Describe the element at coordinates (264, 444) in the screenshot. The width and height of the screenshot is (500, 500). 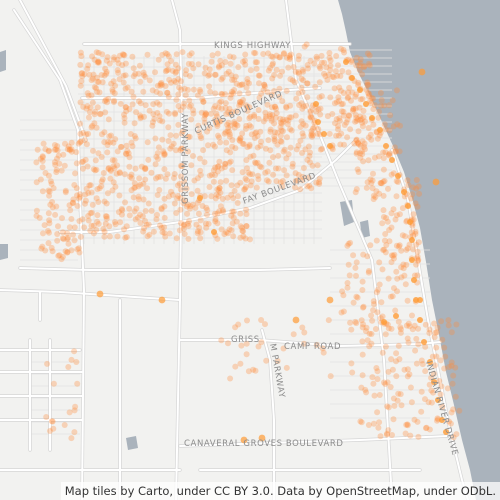
I see `road-label-canaveral-groves-boulevard: CANAVERAL GROVES BOULEVARD` at that location.